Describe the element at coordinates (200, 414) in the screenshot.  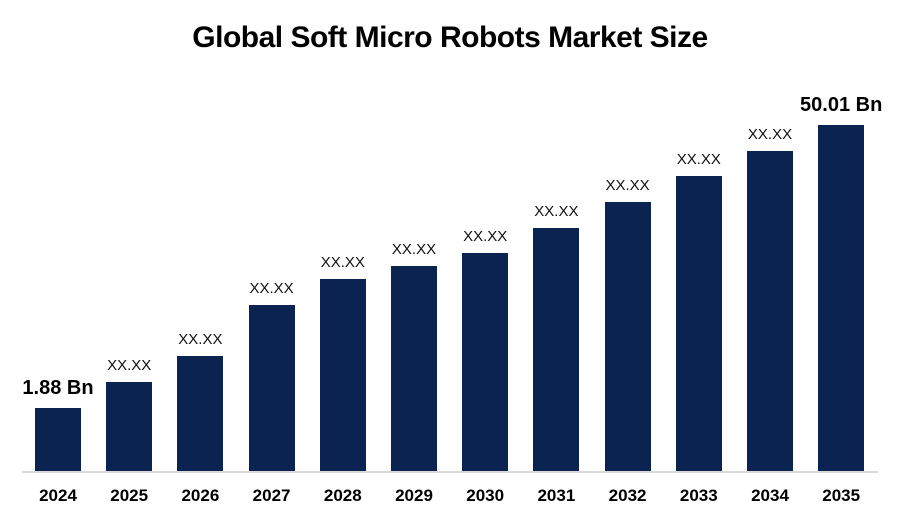
I see `bar-2026` at that location.